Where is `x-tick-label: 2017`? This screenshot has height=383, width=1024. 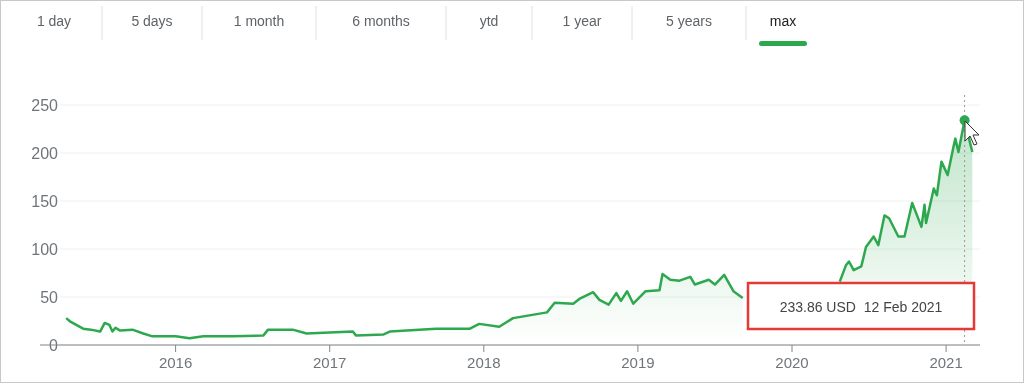
x-tick-label: 2017 is located at coordinates (330, 362).